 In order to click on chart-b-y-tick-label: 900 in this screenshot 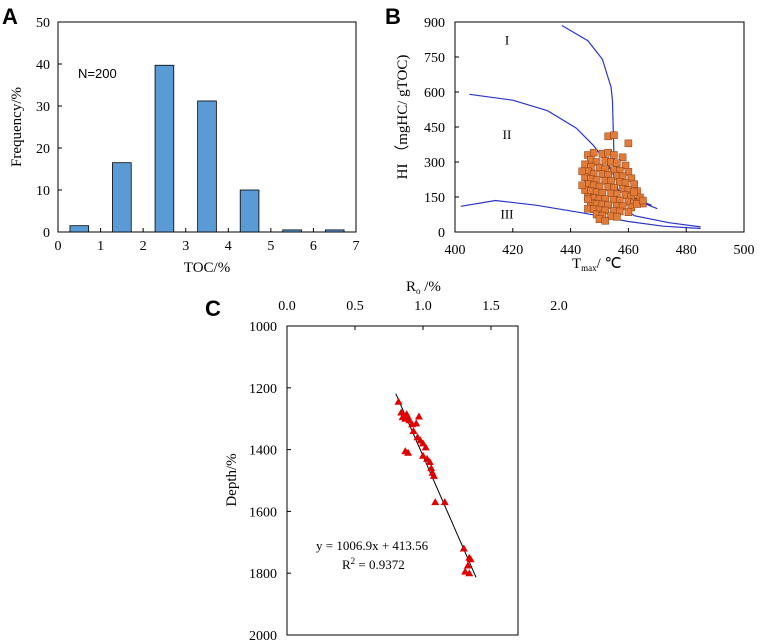, I will do `click(434, 23)`.